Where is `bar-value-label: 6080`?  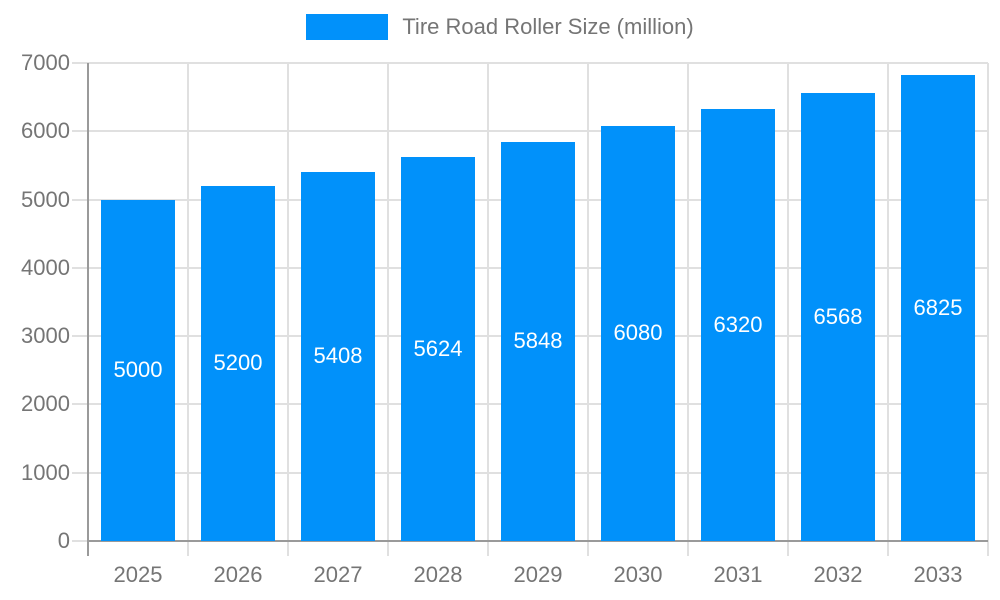
bar-value-label: 6080 is located at coordinates (638, 333).